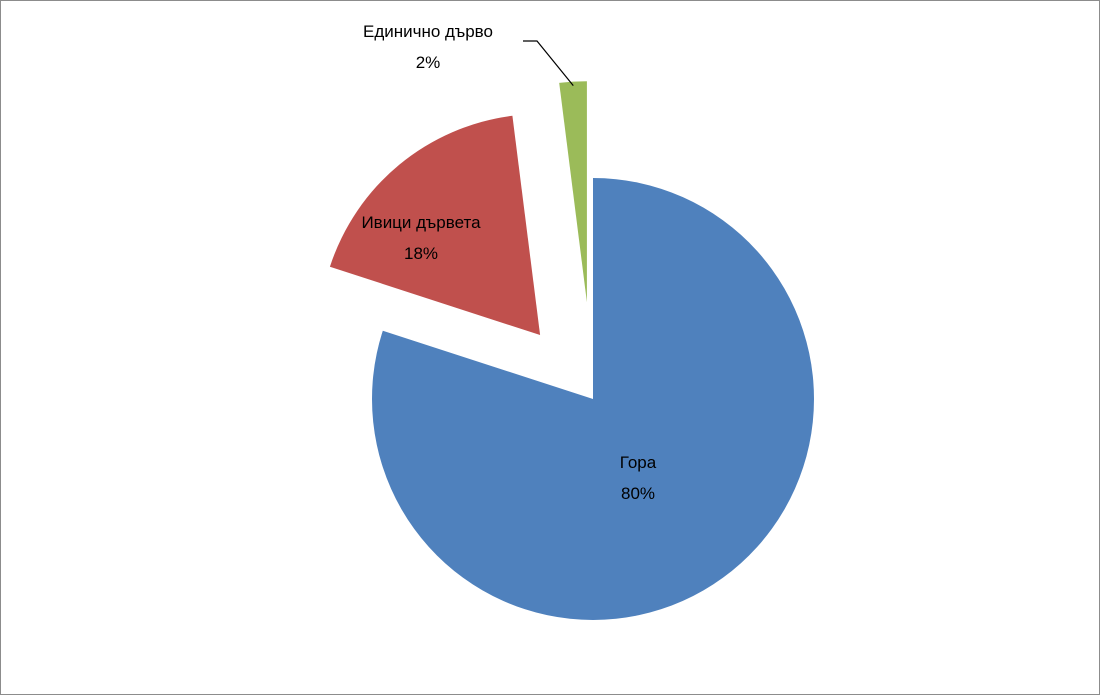 This screenshot has height=696, width=1100. Describe the element at coordinates (428, 62) in the screenshot. I see `slice-label-value: 2%` at that location.